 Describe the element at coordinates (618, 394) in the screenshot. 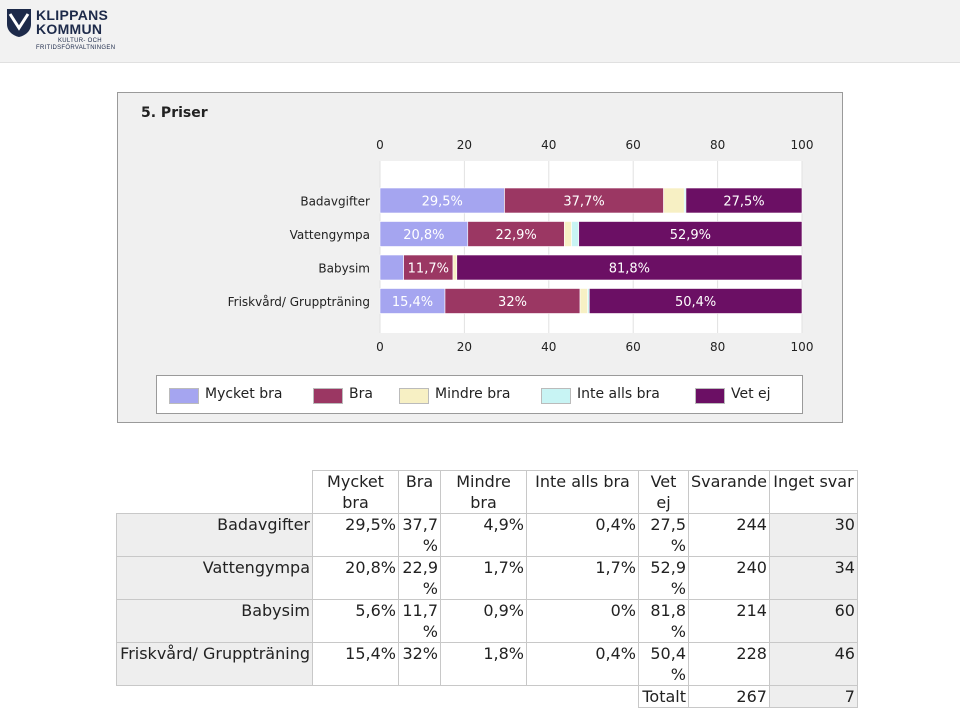

I see `legend-label: Inte alls bra` at that location.